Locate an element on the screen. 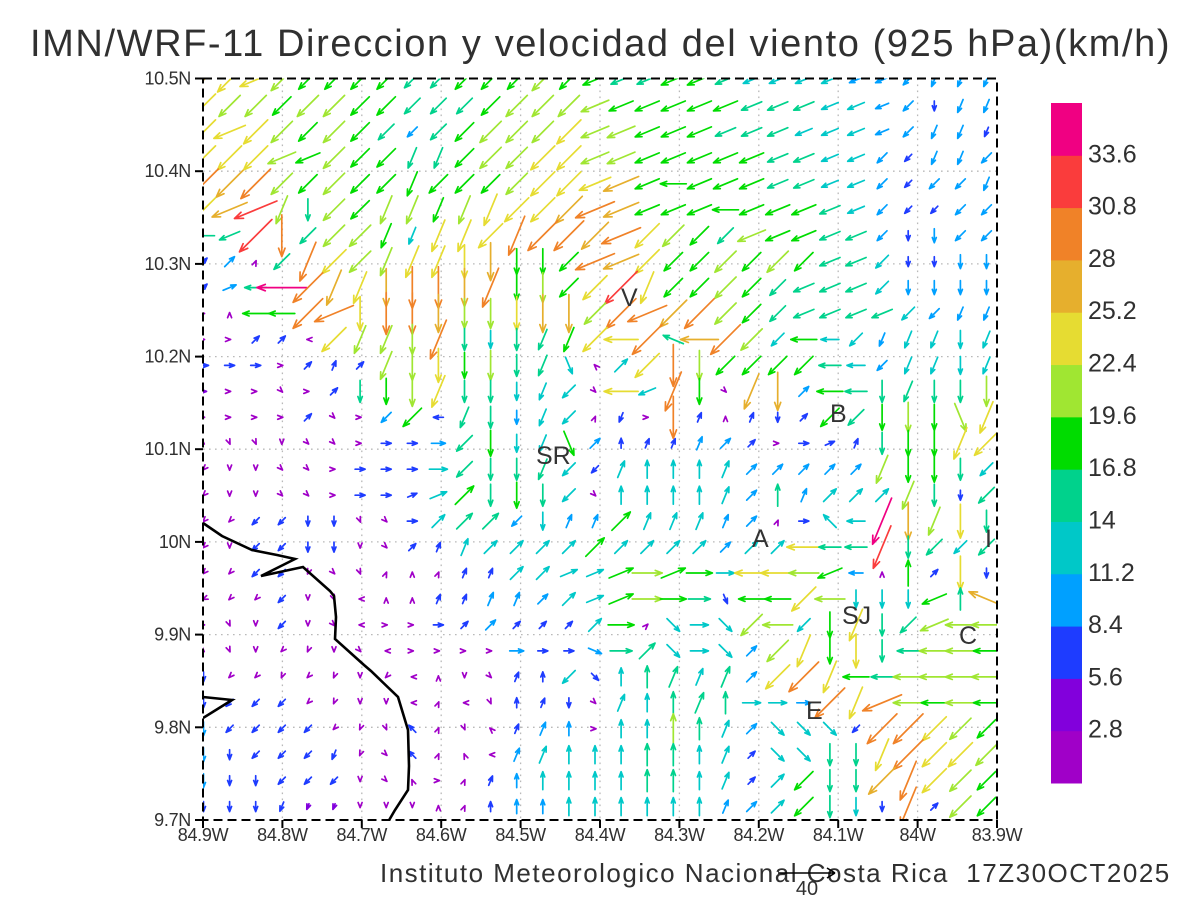  svg-text: 10N is located at coordinates (175, 542).